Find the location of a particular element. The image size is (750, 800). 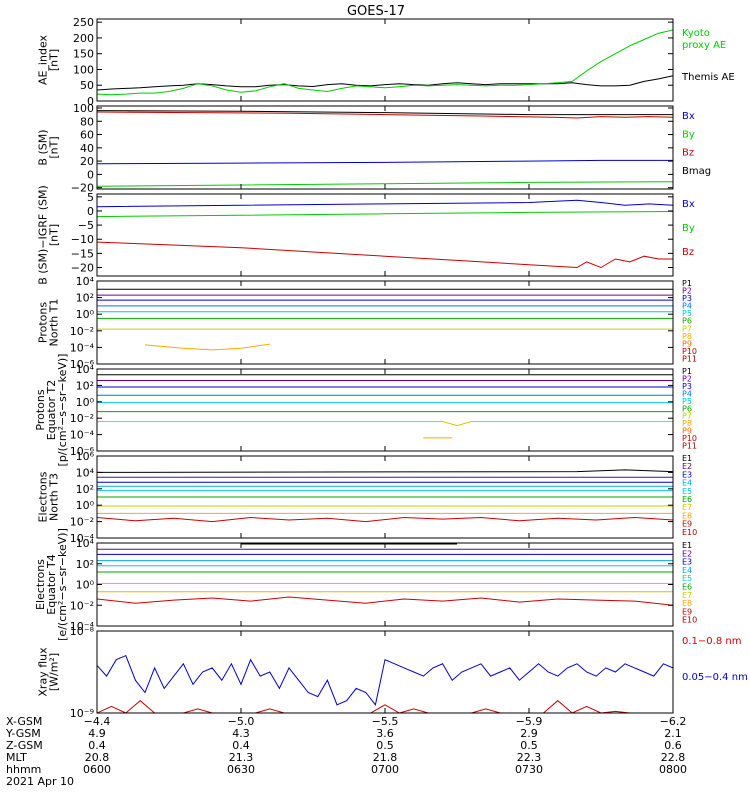

legend-entry: E4 is located at coordinates (687, 483).